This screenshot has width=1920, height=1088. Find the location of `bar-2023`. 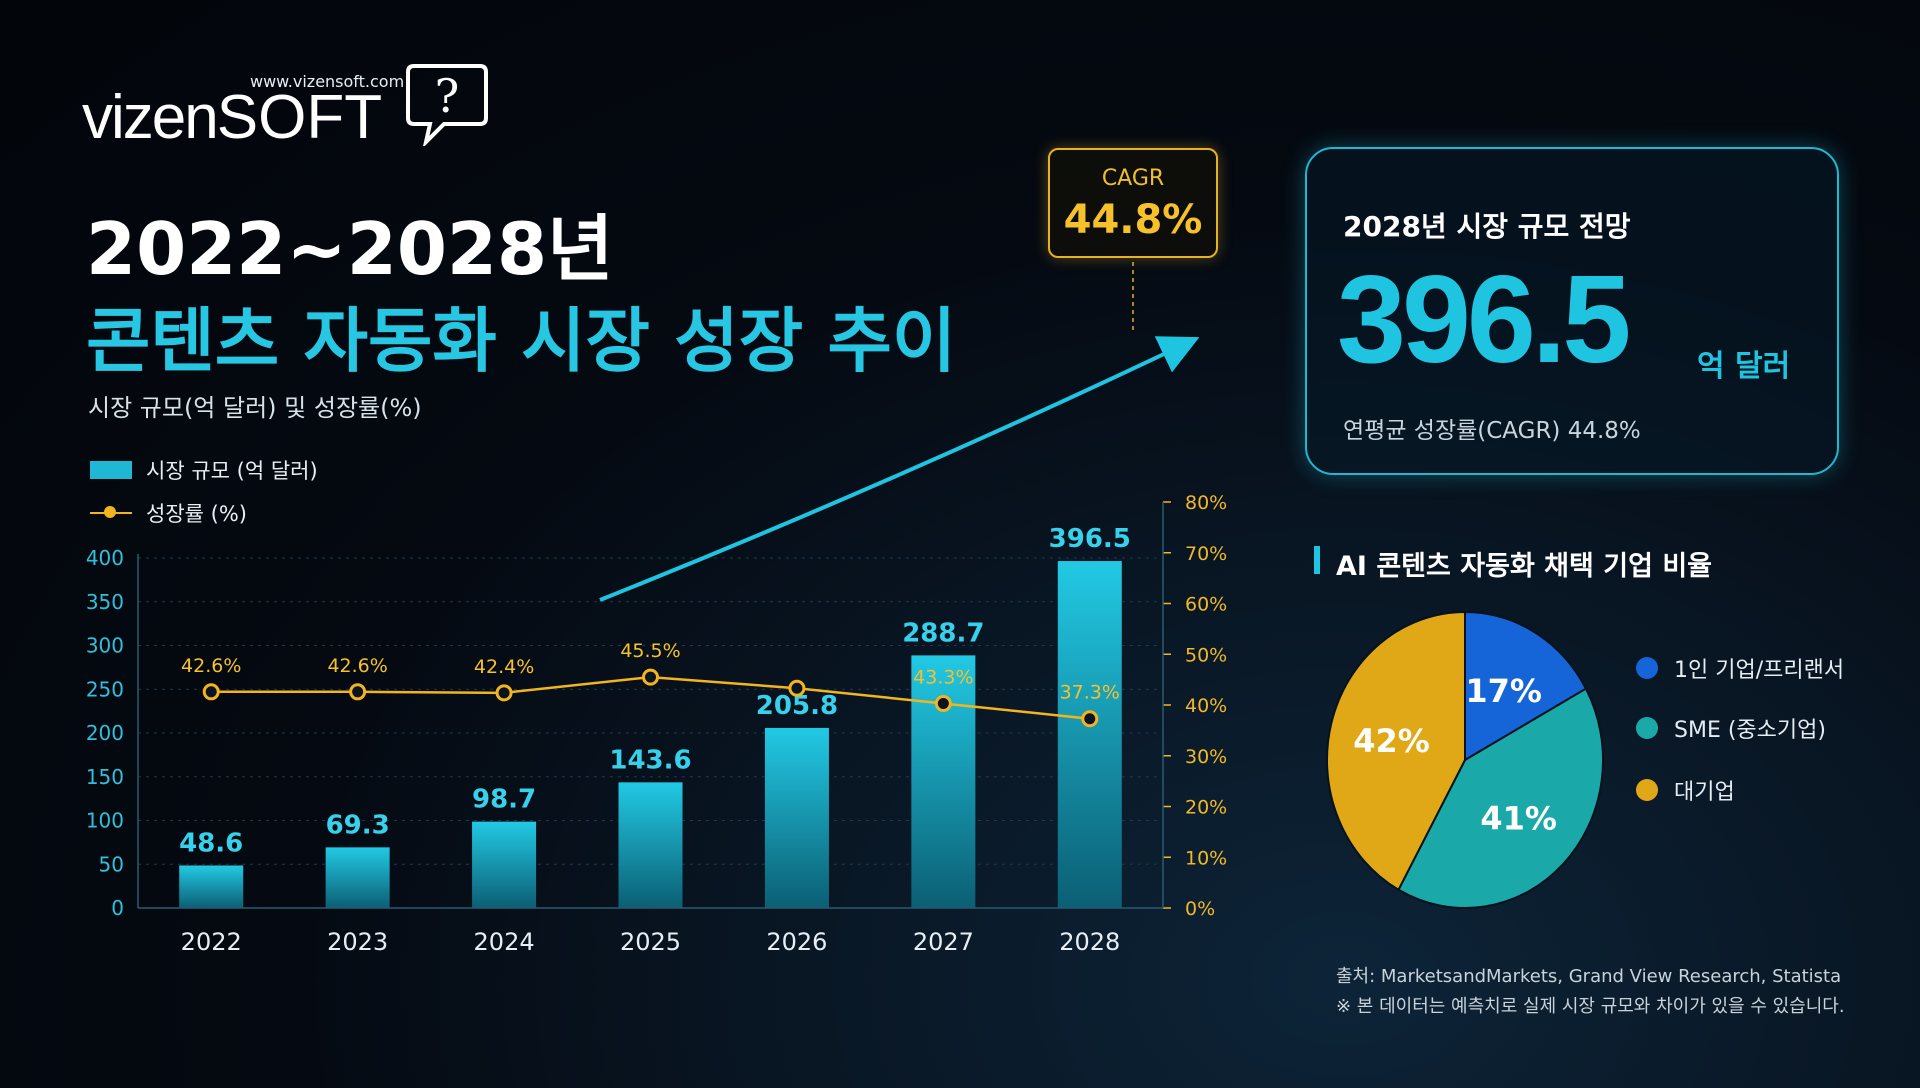

bar-2023 is located at coordinates (357, 877).